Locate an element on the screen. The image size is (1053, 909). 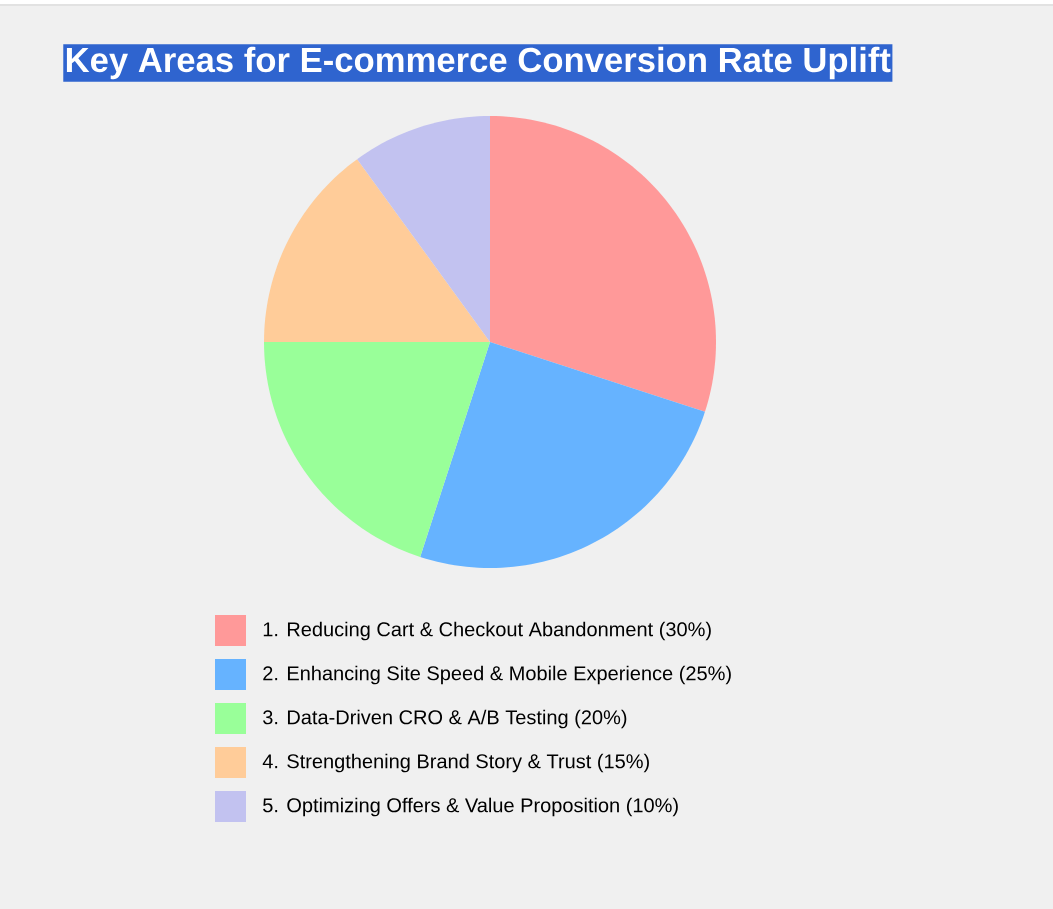
chart-title: Key Areas for E-commerce Conversion Rate Uplift is located at coordinates (478, 63).